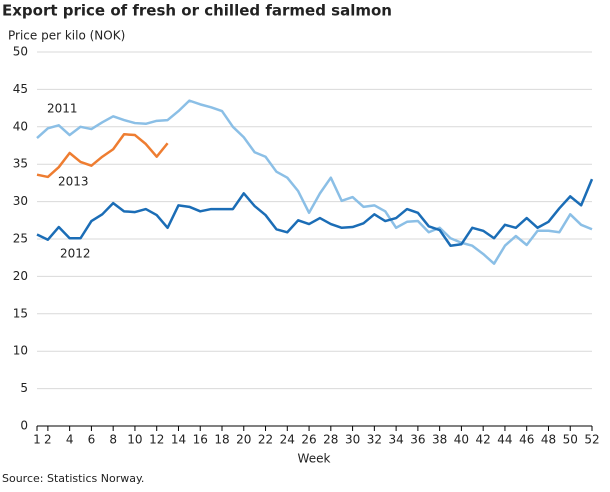  What do you see at coordinates (24, 426) in the screenshot?
I see `y-tick-label: 0` at bounding box center [24, 426].